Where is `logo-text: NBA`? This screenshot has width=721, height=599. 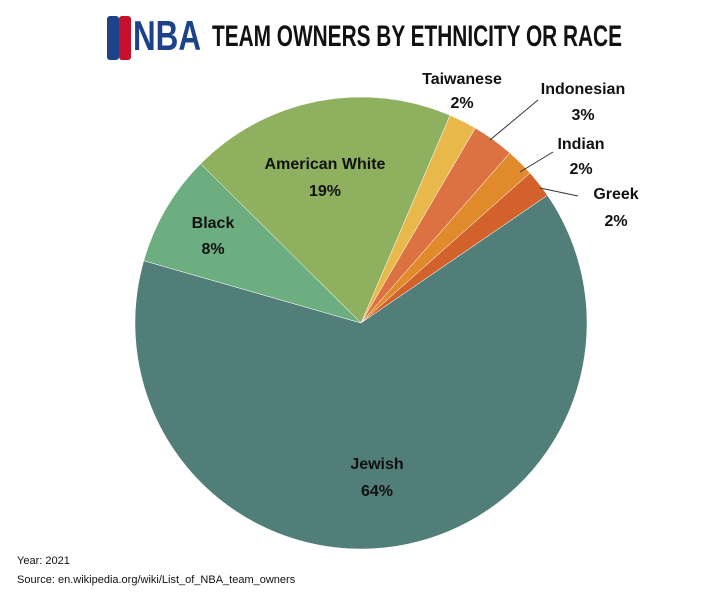
logo-text: NBA is located at coordinates (167, 35).